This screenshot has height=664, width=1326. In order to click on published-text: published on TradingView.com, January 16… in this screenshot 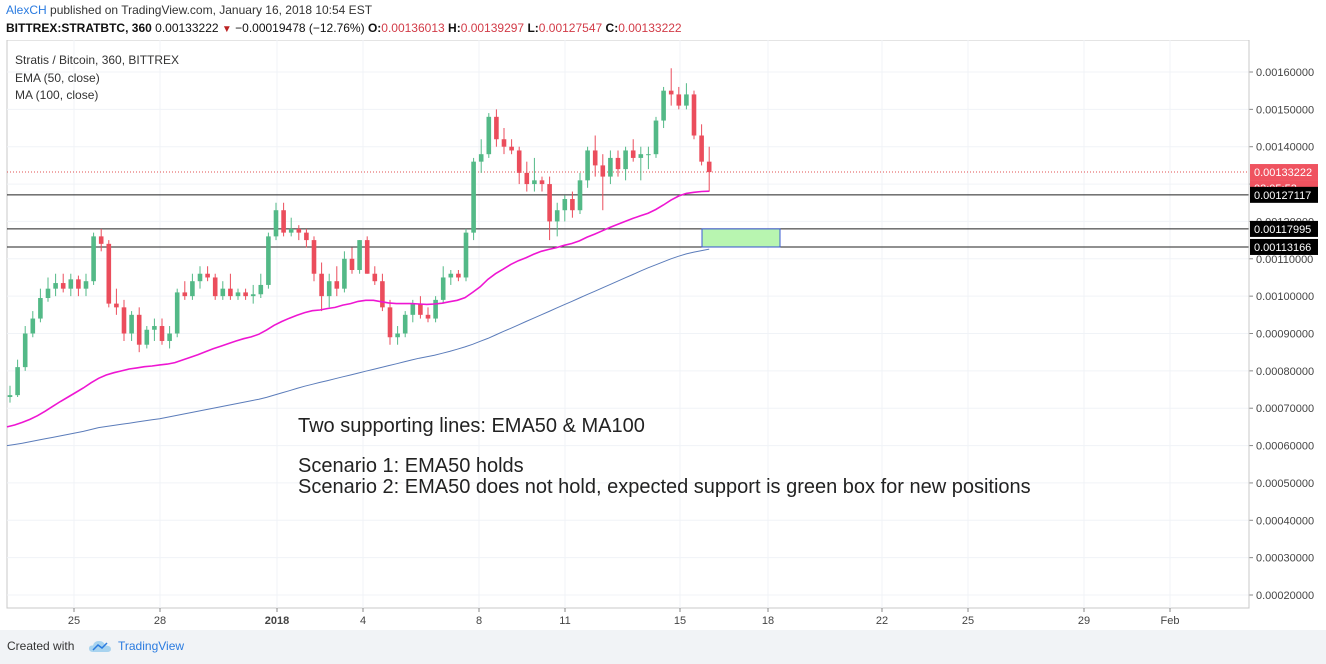, I will do `click(211, 10)`.